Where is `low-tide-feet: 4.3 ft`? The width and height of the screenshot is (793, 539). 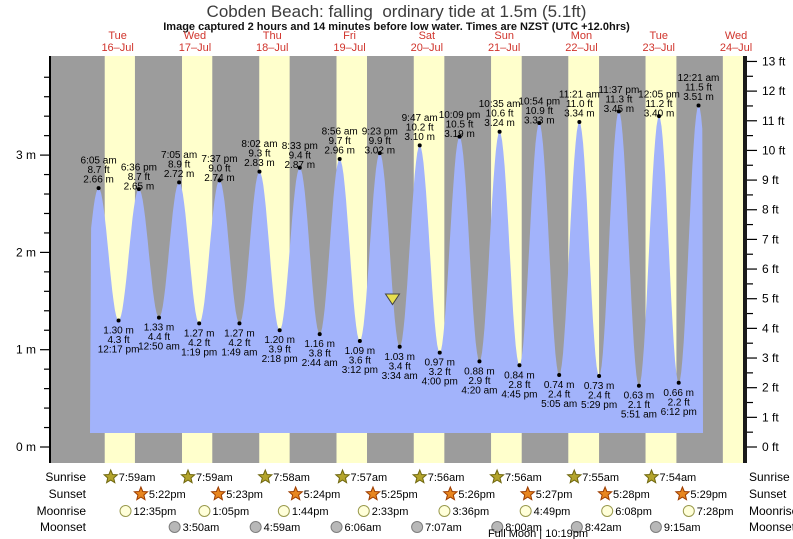
low-tide-feet: 4.3 ft is located at coordinates (118, 340).